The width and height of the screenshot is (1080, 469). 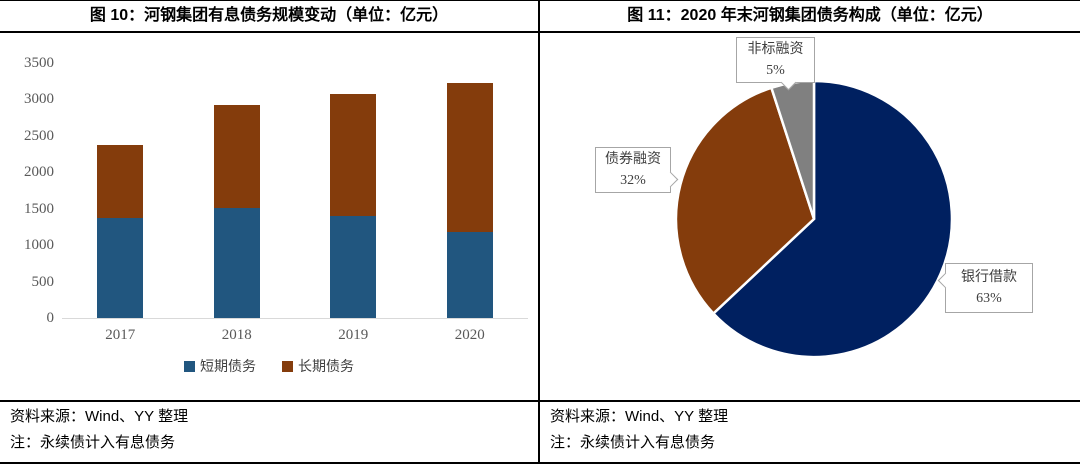 What do you see at coordinates (39, 63) in the screenshot?
I see `y-axis-tick-label: 3500` at bounding box center [39, 63].